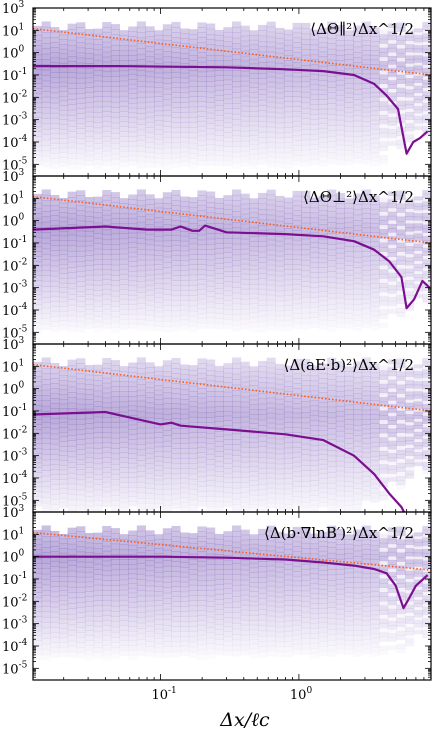 The height and width of the screenshot is (734, 433). What do you see at coordinates (219, 461) in the screenshot?
I see `median-line` at bounding box center [219, 461].